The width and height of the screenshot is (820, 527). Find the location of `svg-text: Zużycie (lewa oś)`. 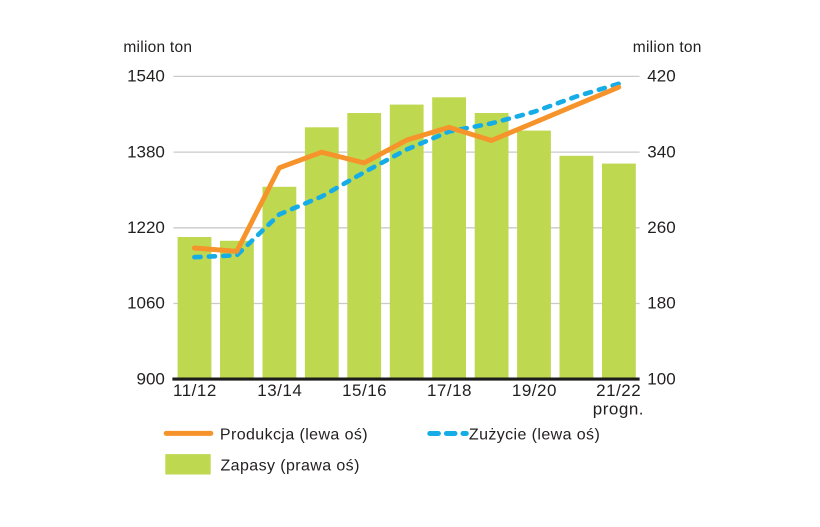

svg-text: Zużycie (lewa oś) is located at coordinates (534, 434).